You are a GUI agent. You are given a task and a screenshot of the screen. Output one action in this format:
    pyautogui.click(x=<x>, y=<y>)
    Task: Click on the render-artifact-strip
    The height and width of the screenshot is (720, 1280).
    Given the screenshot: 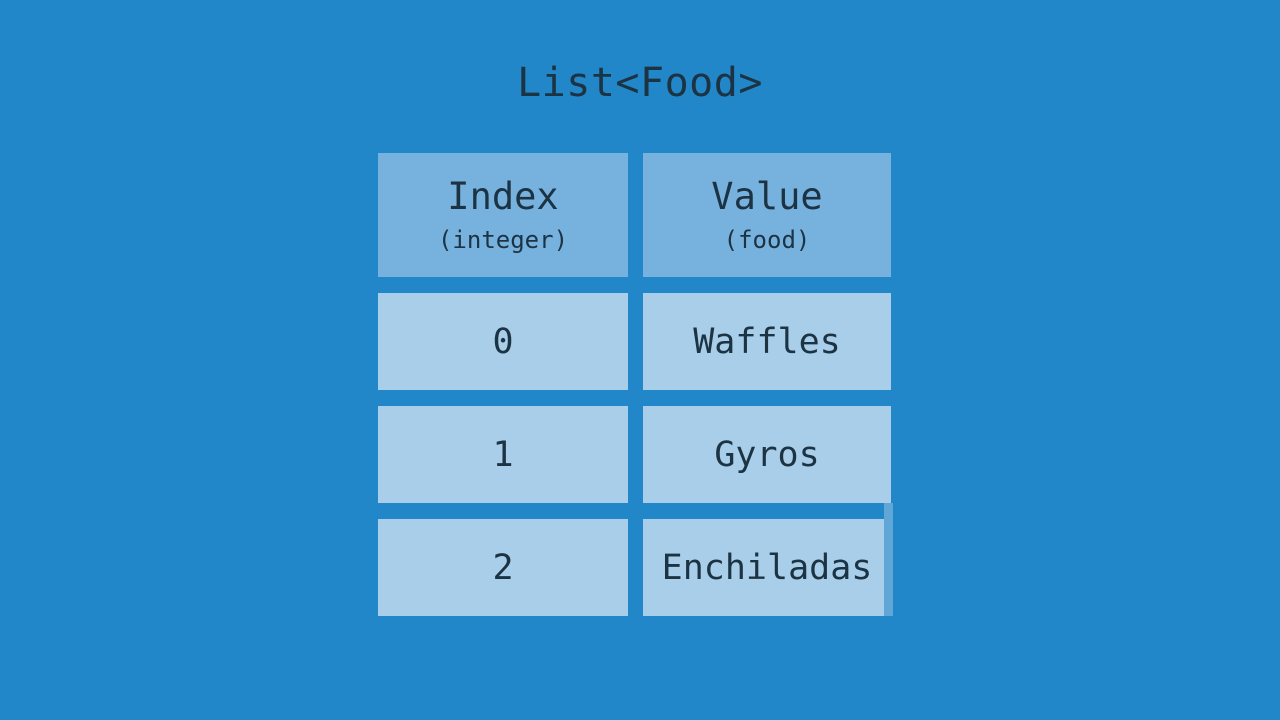 What is the action you would take?
    pyautogui.click(x=888, y=559)
    